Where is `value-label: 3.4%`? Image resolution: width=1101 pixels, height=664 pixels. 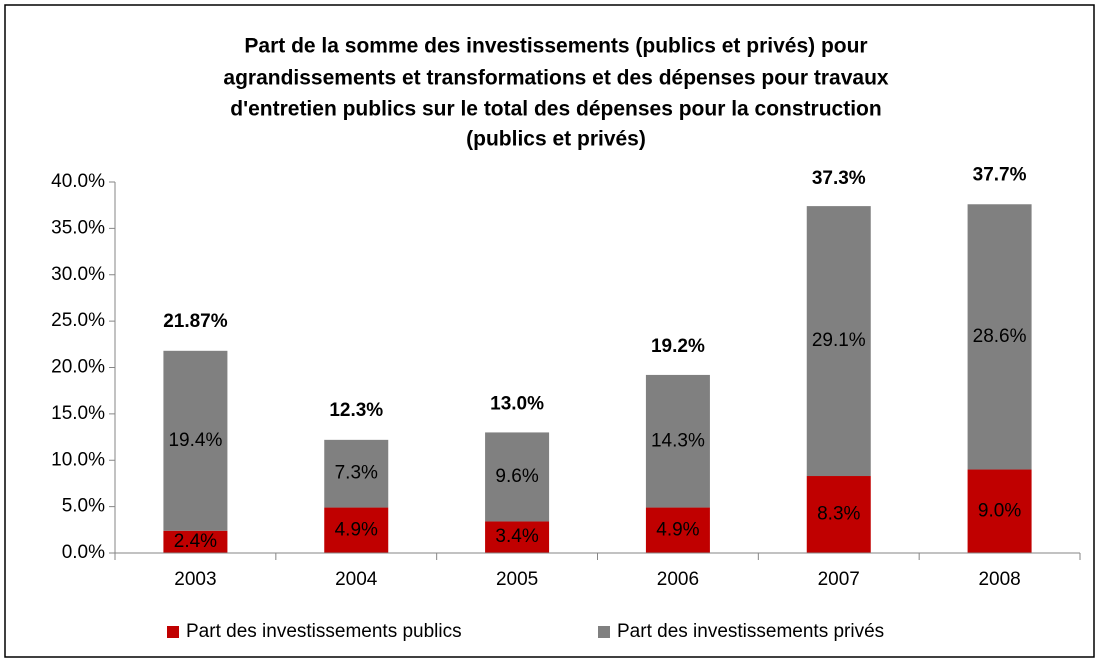 value-label: 3.4% is located at coordinates (516, 536).